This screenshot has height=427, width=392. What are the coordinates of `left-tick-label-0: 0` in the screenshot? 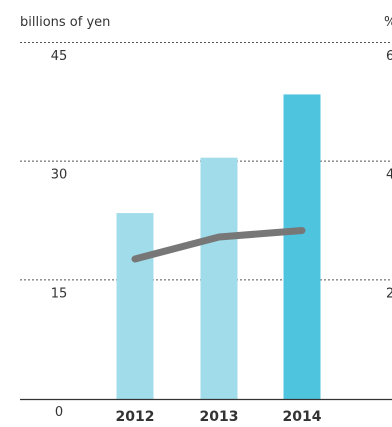 It's located at (59, 412).